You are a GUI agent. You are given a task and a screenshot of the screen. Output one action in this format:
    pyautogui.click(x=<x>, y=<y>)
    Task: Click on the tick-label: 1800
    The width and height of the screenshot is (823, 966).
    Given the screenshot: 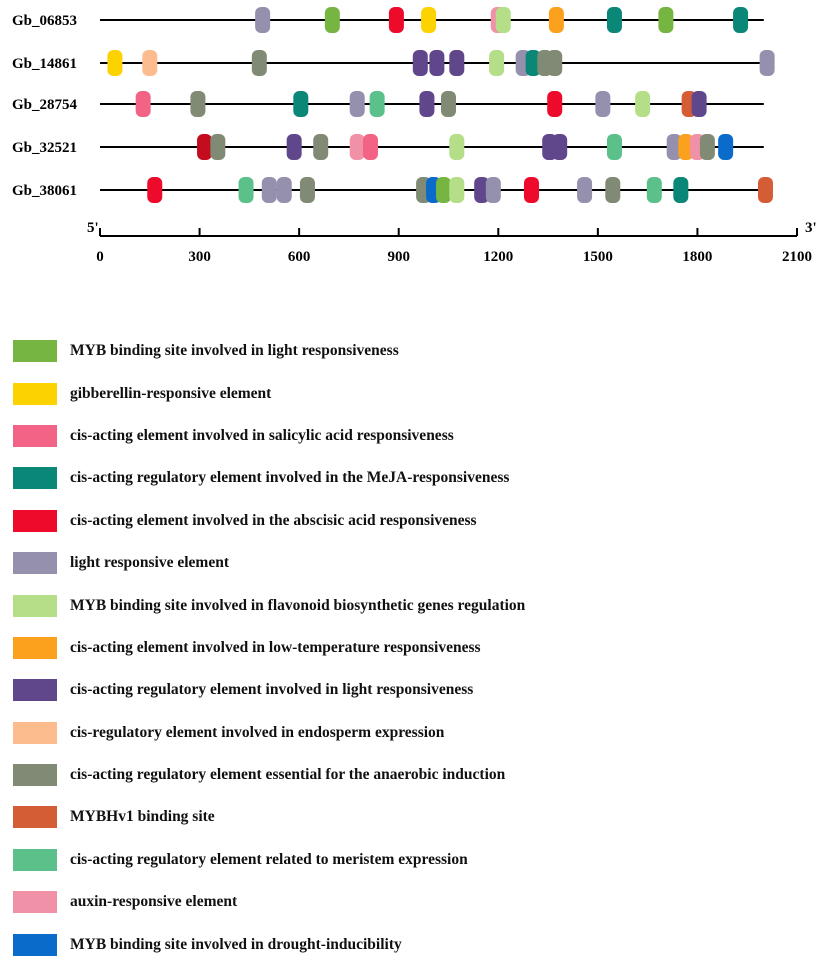 What is the action you would take?
    pyautogui.click(x=697, y=257)
    